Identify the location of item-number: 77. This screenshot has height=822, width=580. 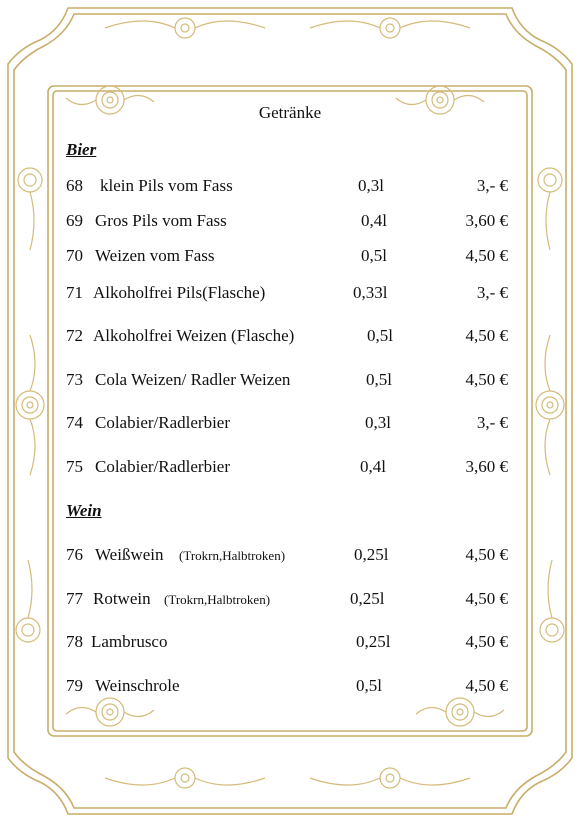
(74, 598).